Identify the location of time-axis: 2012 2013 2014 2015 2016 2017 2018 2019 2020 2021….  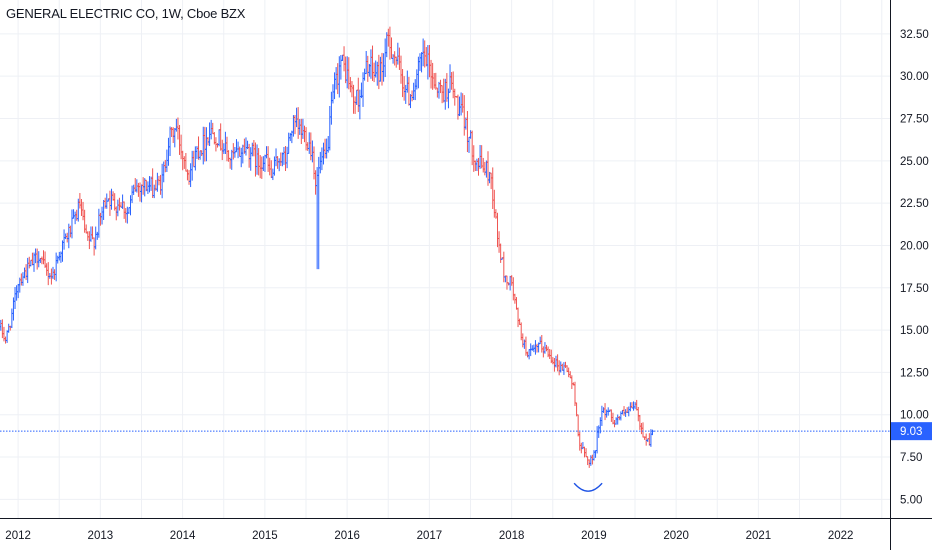
(466, 530).